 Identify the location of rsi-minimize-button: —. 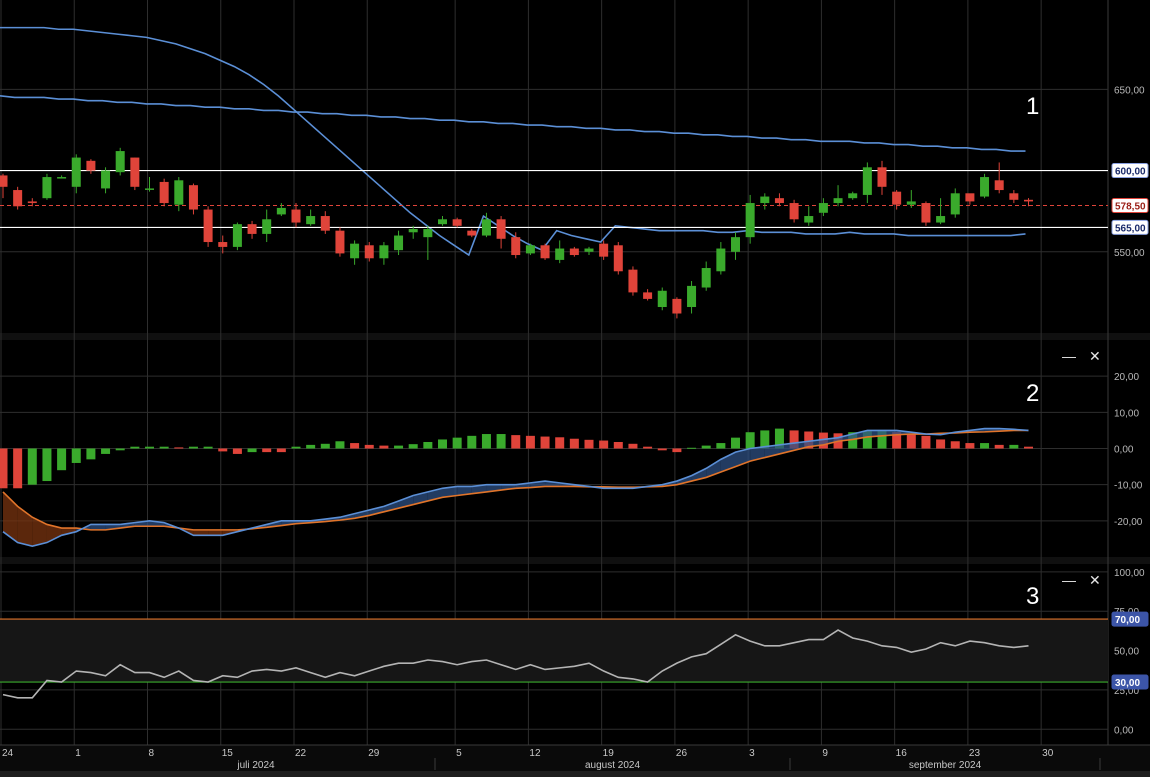
(1069, 580).